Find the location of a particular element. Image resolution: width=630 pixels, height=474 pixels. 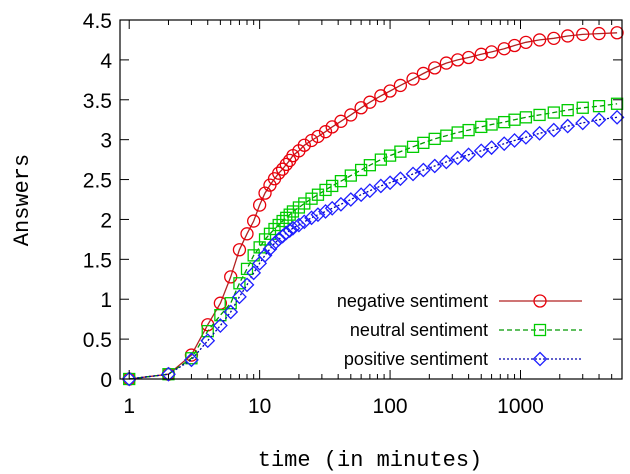

y-axis-title: Answers is located at coordinates (22, 200).